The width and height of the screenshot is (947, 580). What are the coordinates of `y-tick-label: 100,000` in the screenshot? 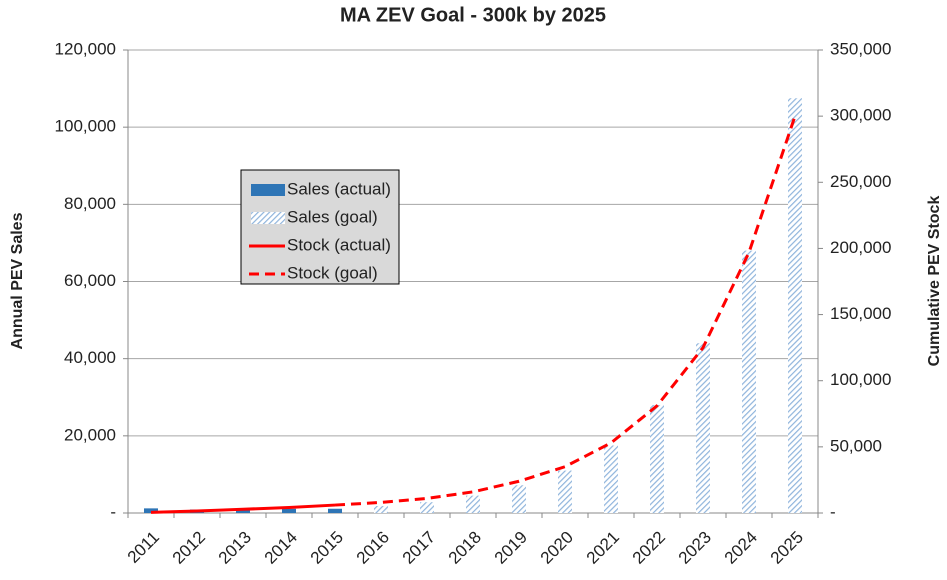 It's located at (85, 126).